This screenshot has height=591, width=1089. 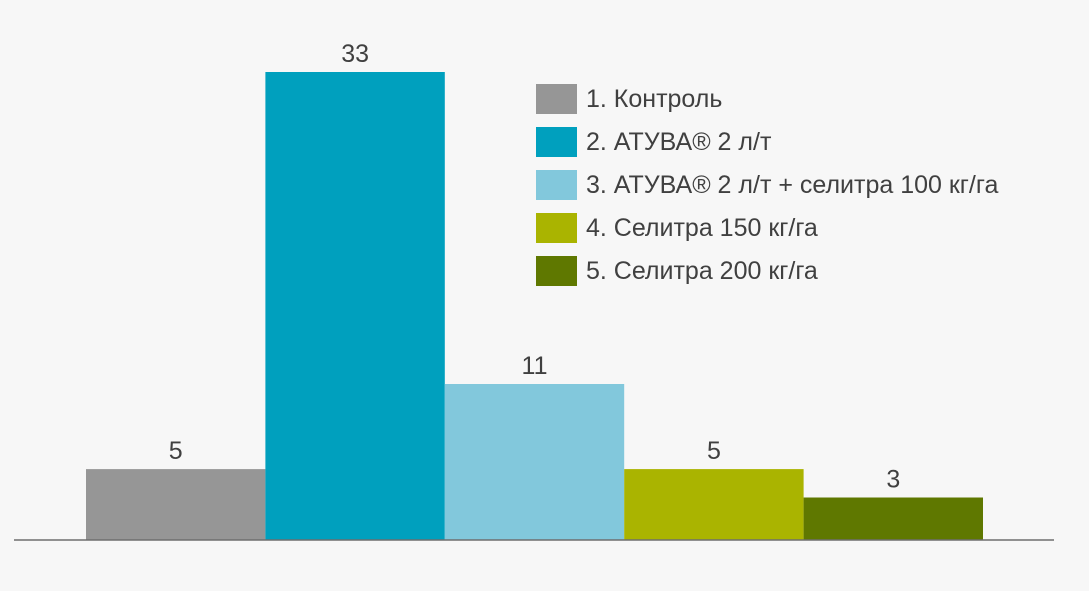 I want to click on legend-label-3: 3. АТУВА® 2 л/т + селитра 100 кг/га, so click(x=792, y=184).